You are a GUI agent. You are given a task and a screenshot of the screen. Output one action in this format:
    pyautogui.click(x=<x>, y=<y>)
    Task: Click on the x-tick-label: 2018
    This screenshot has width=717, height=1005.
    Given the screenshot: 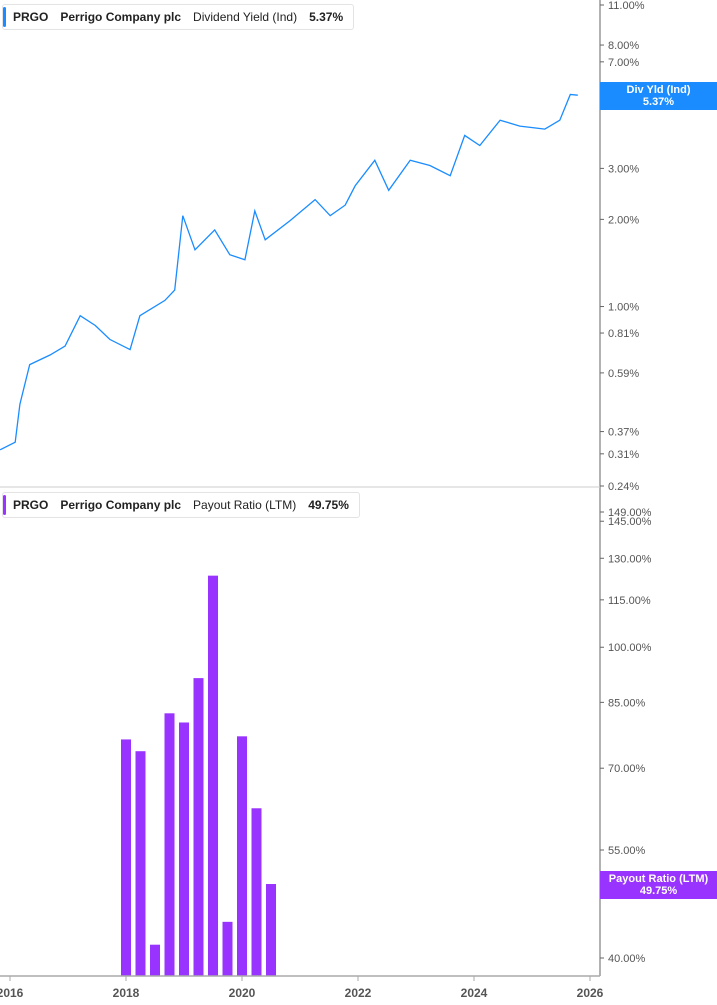 What is the action you would take?
    pyautogui.click(x=126, y=993)
    